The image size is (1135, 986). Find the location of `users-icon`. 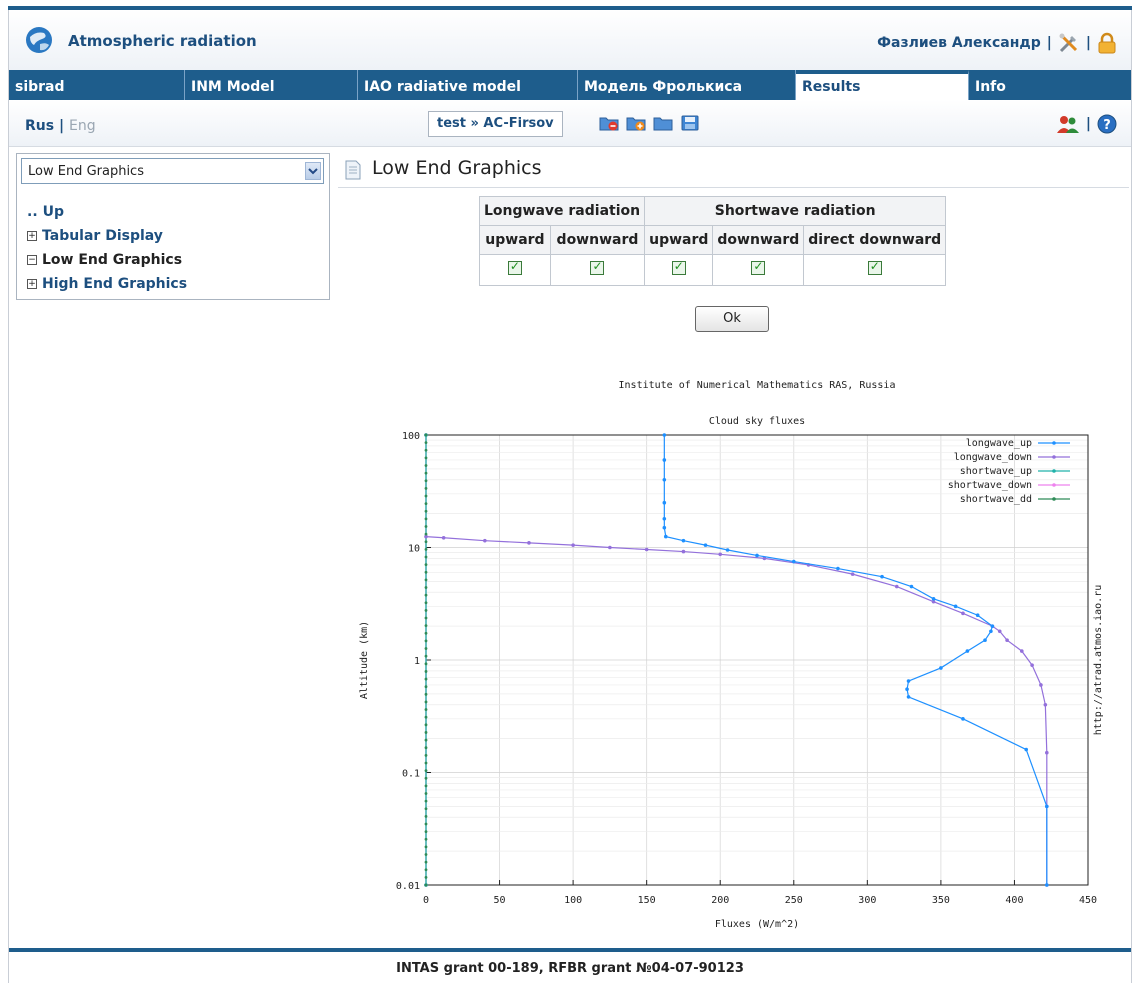

users-icon is located at coordinates (1068, 124).